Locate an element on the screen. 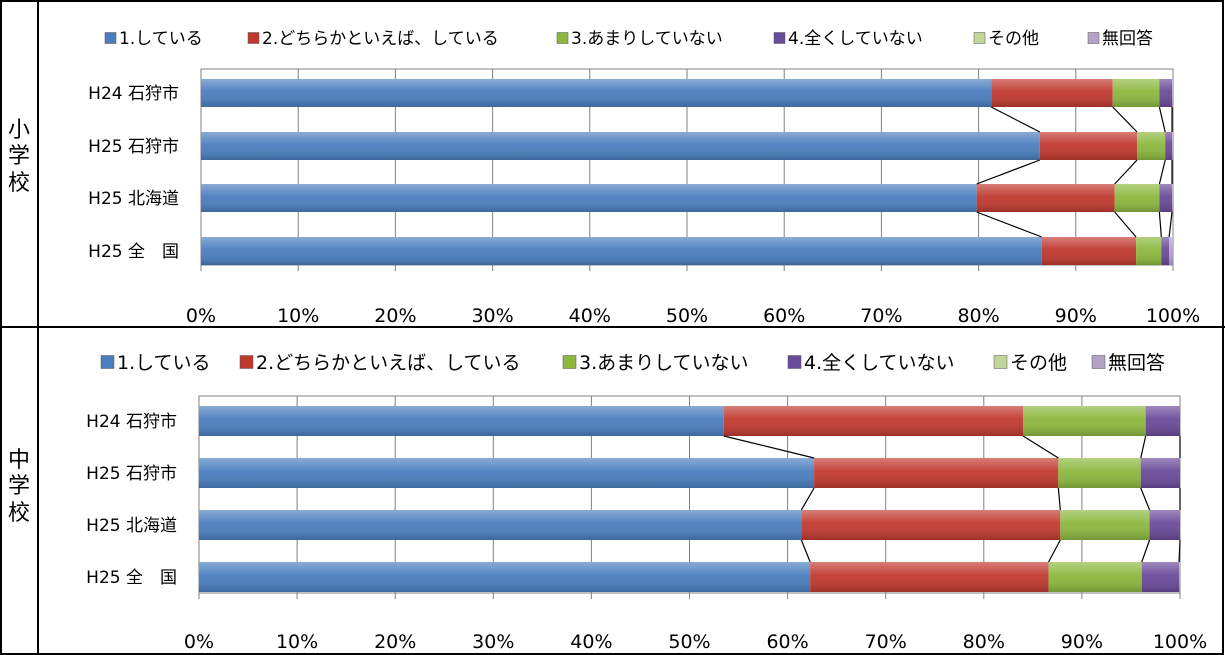 This screenshot has height=655, width=1225. band-label-junior-high: 中学校 is located at coordinates (19, 487).